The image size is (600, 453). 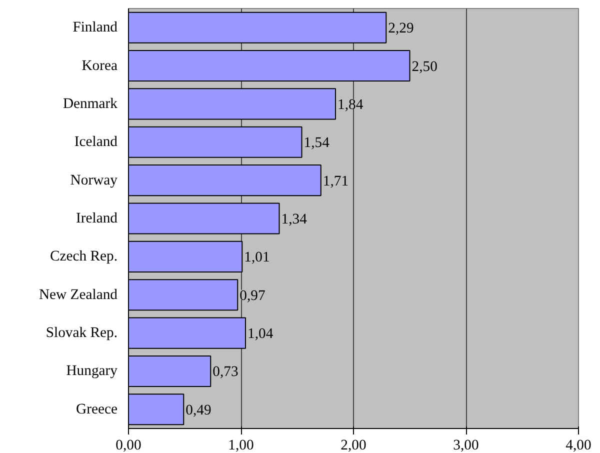 I want to click on data-label: 1,71, so click(x=335, y=181).